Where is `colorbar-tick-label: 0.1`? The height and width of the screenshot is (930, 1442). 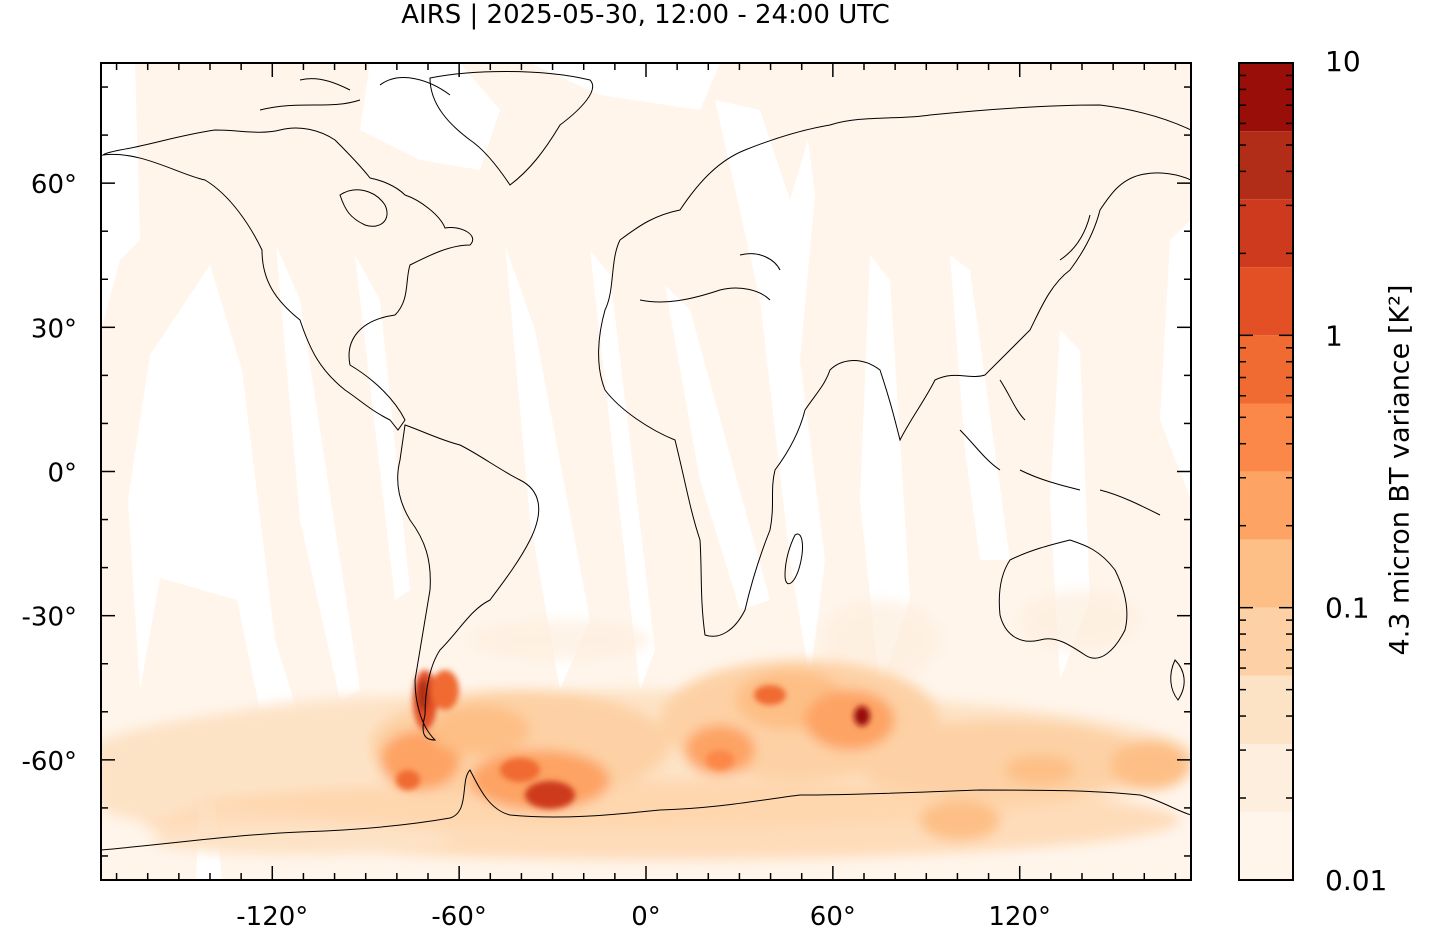 colorbar-tick-label: 0.1 is located at coordinates (1347, 608).